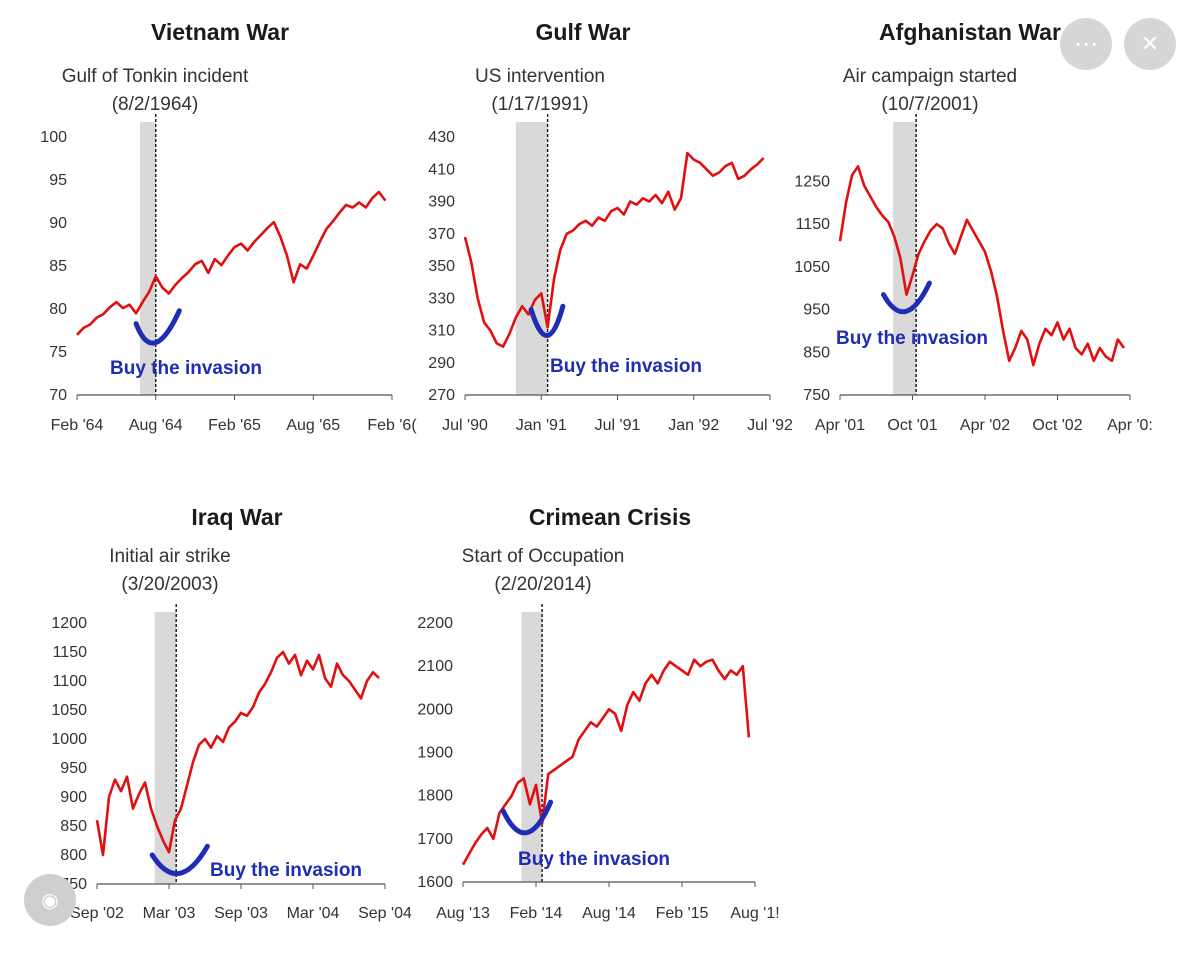  What do you see at coordinates (58, 223) in the screenshot?
I see `y-tick-label: 90` at bounding box center [58, 223].